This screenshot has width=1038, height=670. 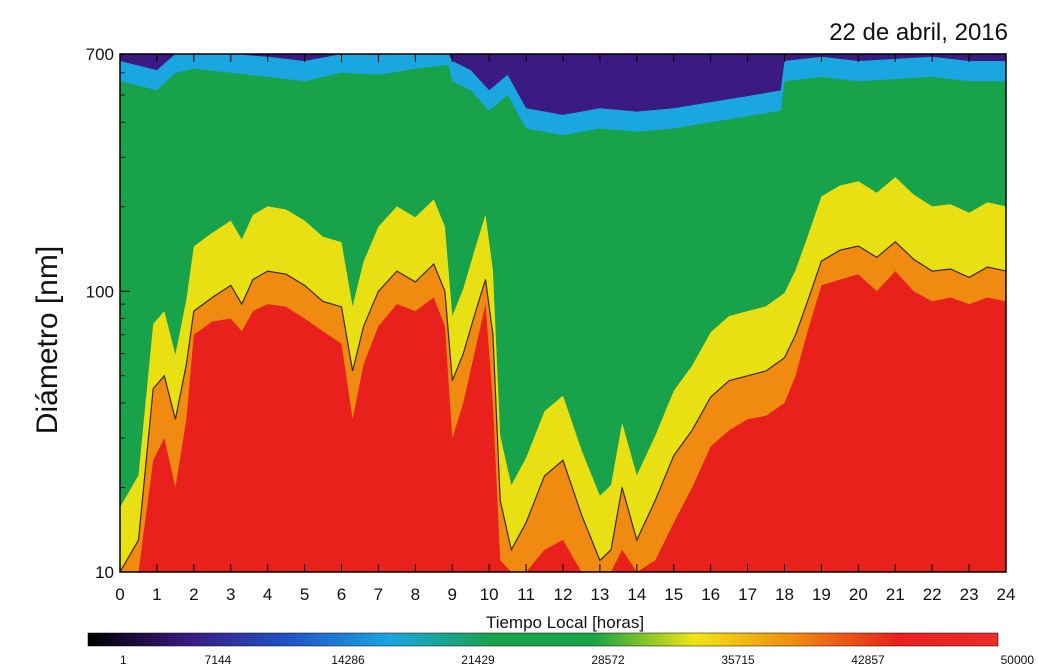 What do you see at coordinates (858, 594) in the screenshot?
I see `x-tick-label: 20` at bounding box center [858, 594].